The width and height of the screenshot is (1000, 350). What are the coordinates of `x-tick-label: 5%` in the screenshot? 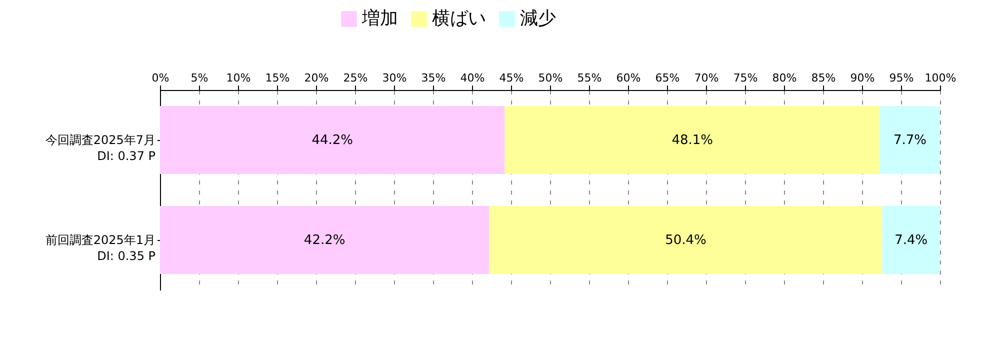 It's located at (199, 78).